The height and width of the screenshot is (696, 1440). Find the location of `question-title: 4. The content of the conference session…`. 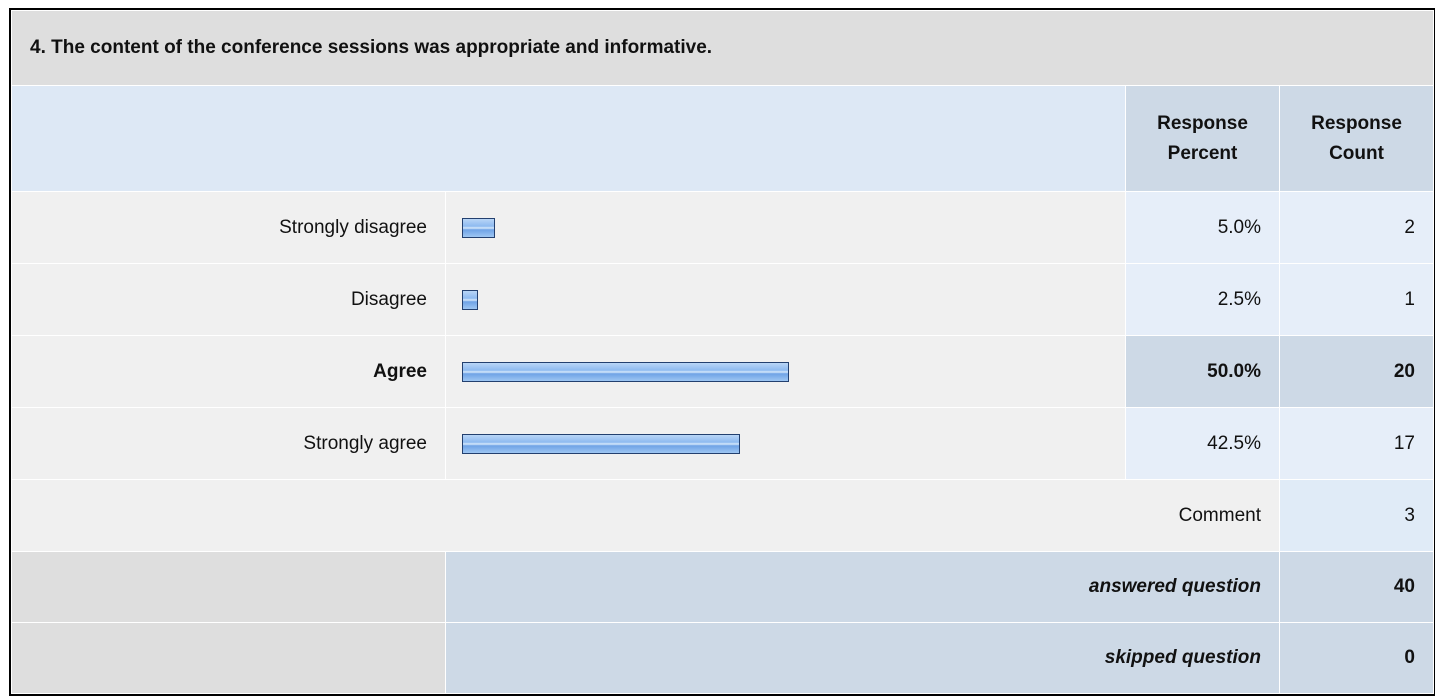

question-title: 4. The content of the conference session… is located at coordinates (722, 48).